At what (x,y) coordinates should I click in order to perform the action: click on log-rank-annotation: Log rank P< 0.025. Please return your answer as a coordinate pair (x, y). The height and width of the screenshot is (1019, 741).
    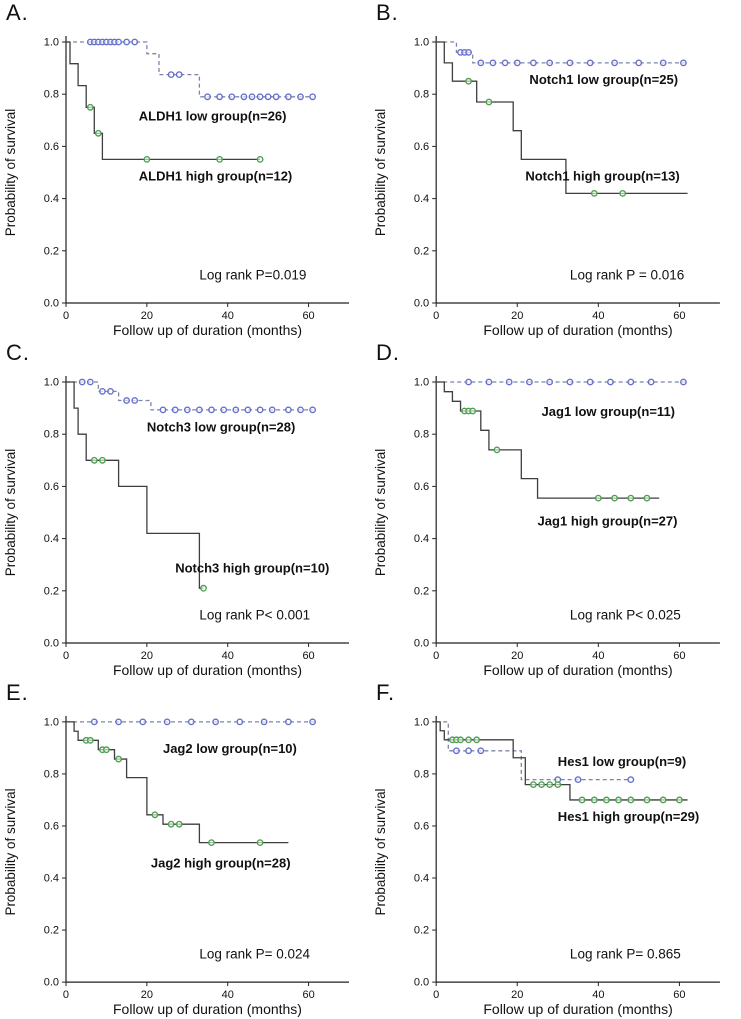
    Looking at the image, I should click on (625, 615).